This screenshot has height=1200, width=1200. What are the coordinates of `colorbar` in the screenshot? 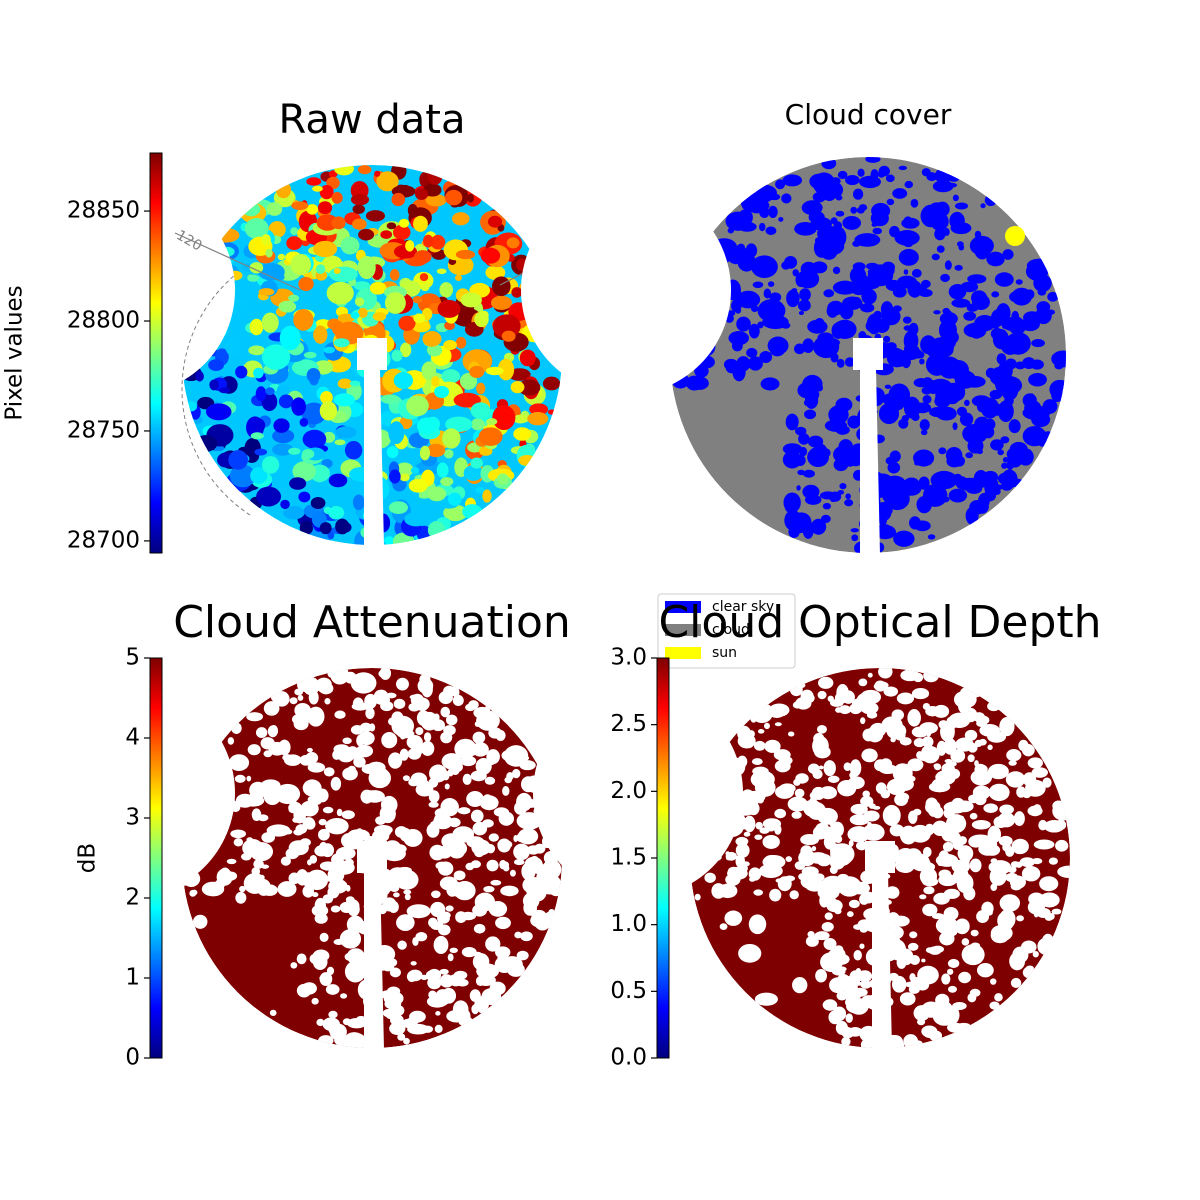 It's located at (156, 353).